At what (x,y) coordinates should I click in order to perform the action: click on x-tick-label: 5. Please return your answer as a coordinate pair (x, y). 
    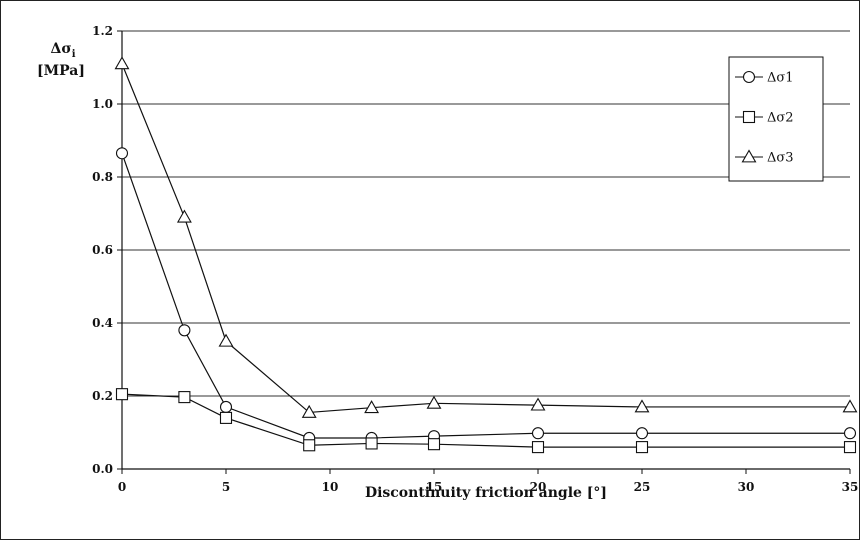
    Looking at the image, I should click on (226, 487).